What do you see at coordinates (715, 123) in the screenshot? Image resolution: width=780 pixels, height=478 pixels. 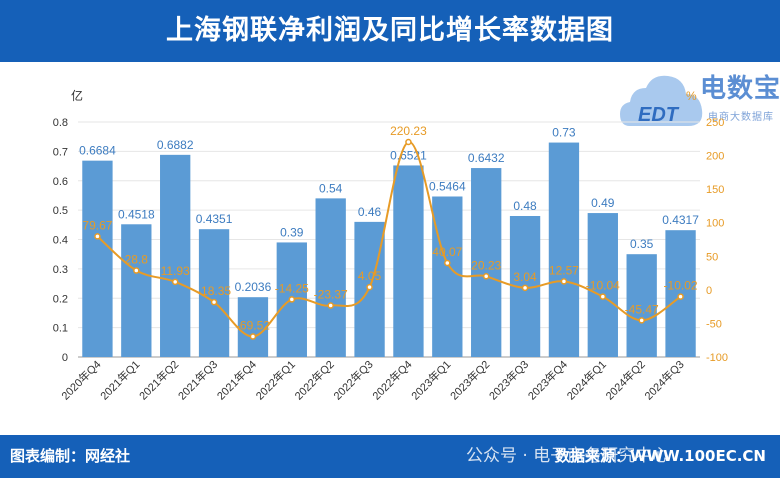 I see `right-tick-label: 250` at bounding box center [715, 123].